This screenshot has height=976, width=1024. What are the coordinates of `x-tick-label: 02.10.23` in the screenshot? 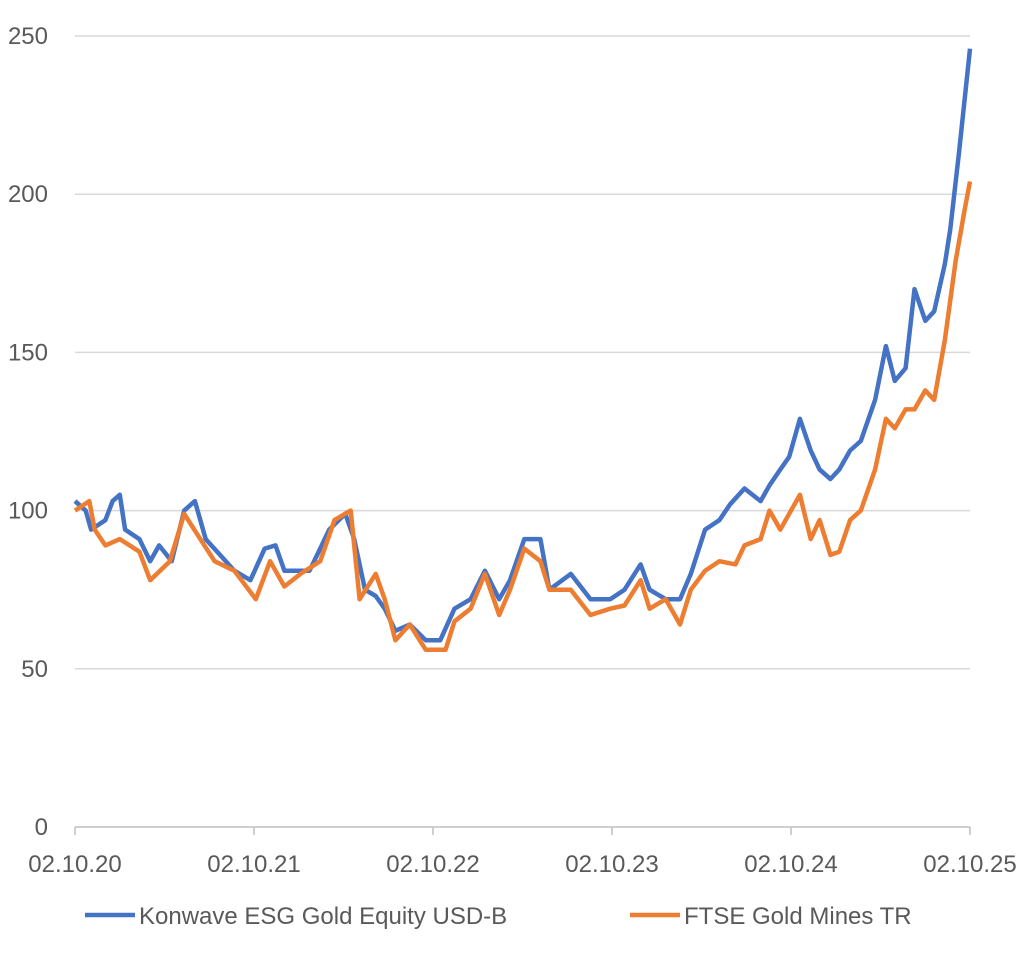 It's located at (611, 864).